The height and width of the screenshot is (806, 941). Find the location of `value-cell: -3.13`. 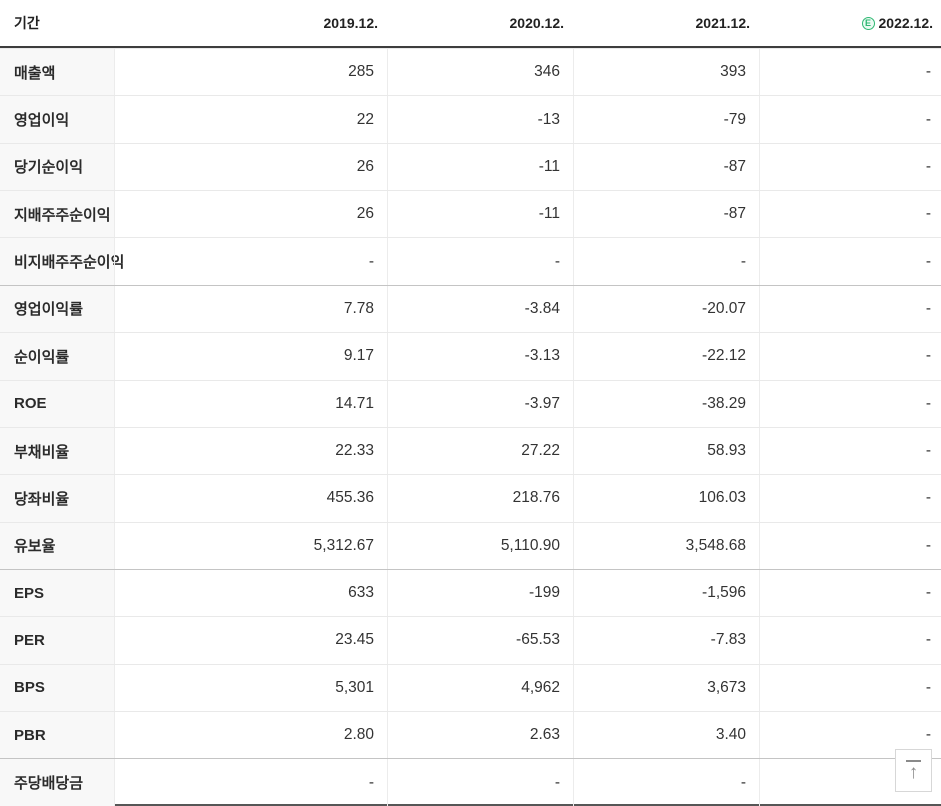

value-cell: -3.13 is located at coordinates (480, 356).